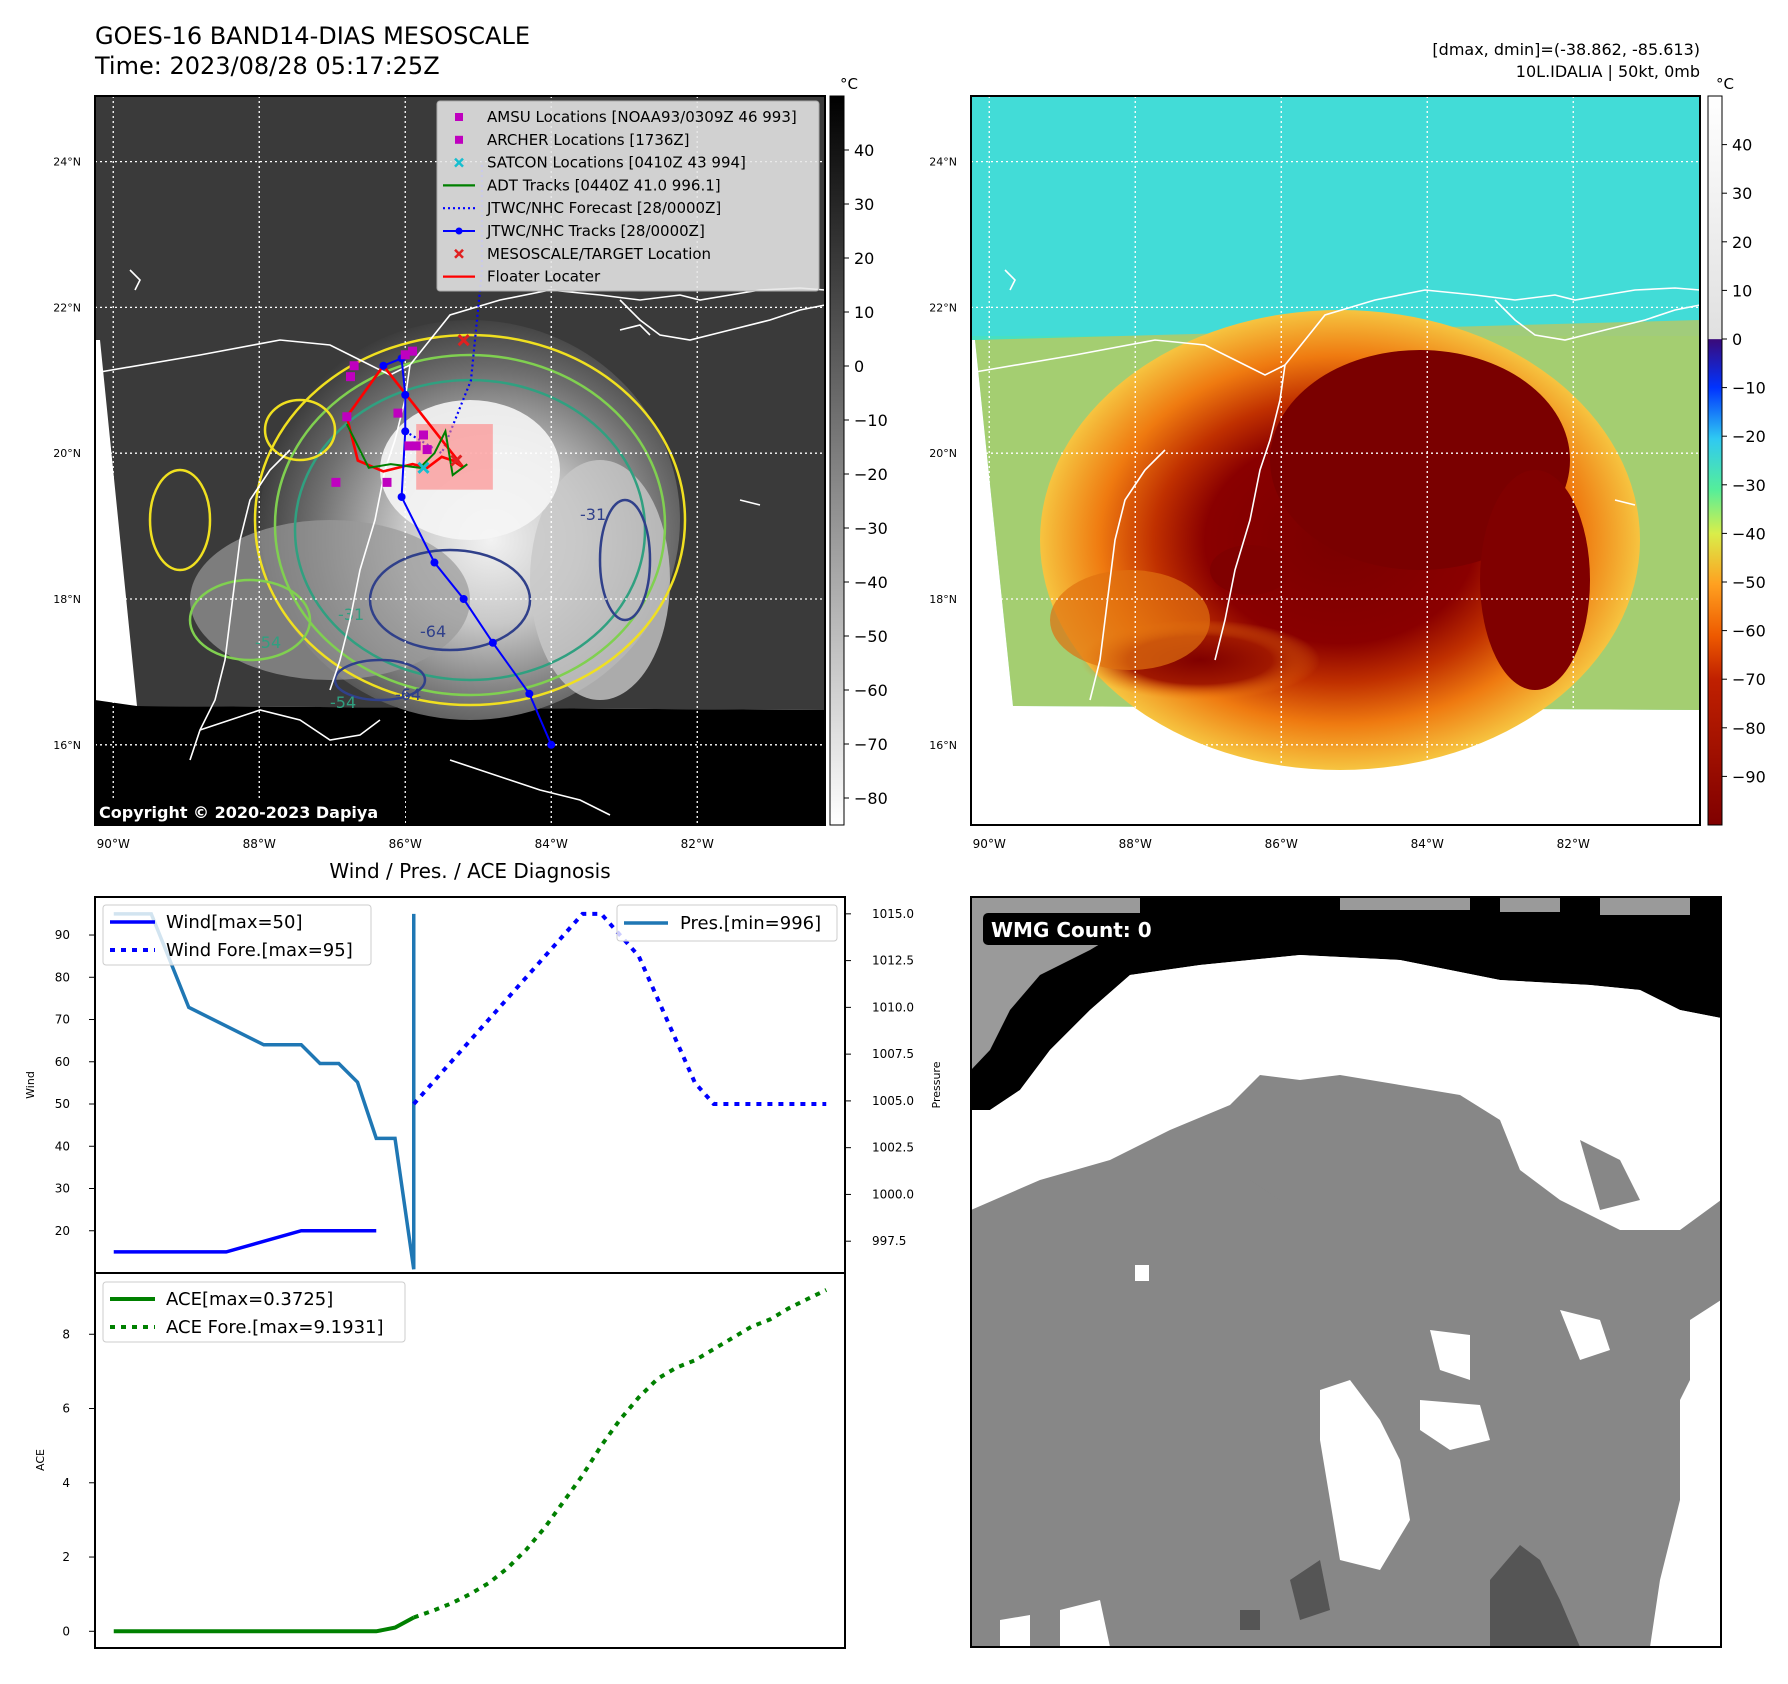 This screenshot has height=1684, width=1788. I want to click on lon-ticks-right: 90°W 88°W 86°W 84°W 82°W, so click(1281, 844).